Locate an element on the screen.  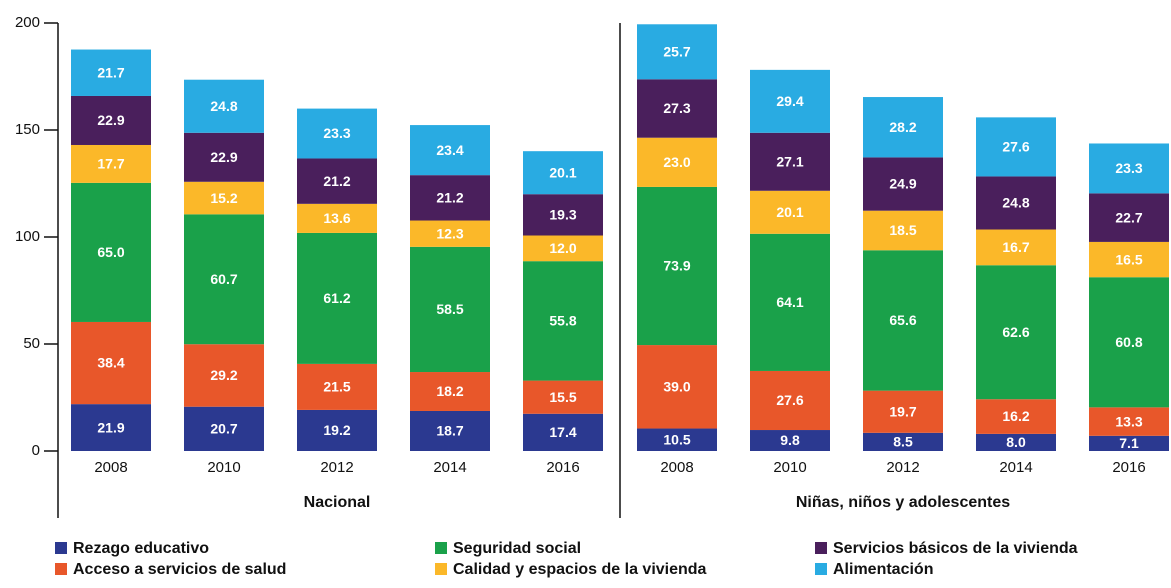
value-label: 15.5 is located at coordinates (562, 397).